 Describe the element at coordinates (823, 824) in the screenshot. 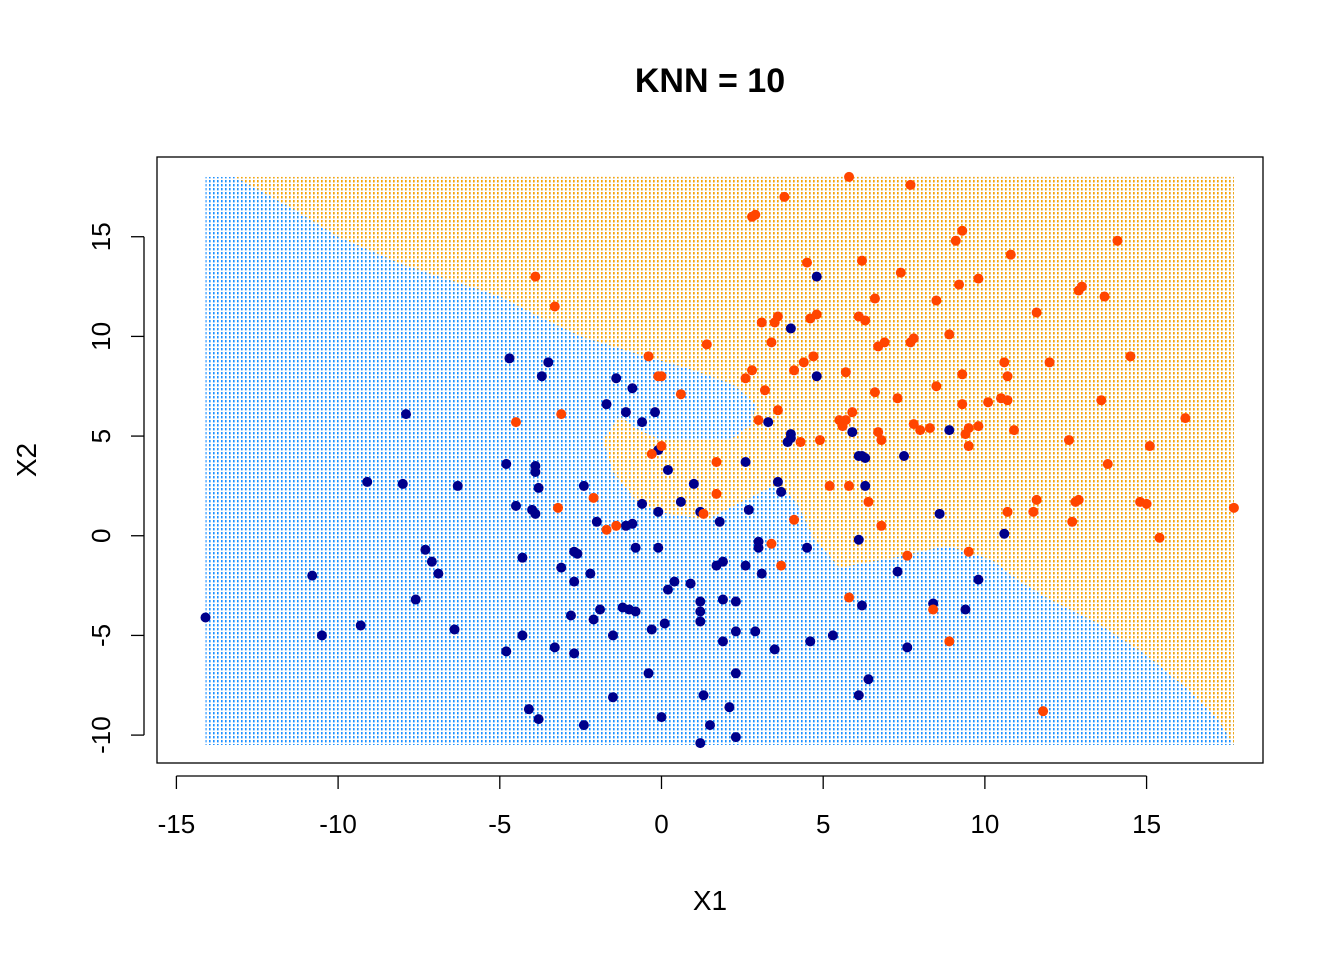

I see `x-tick-label-4: 5` at that location.